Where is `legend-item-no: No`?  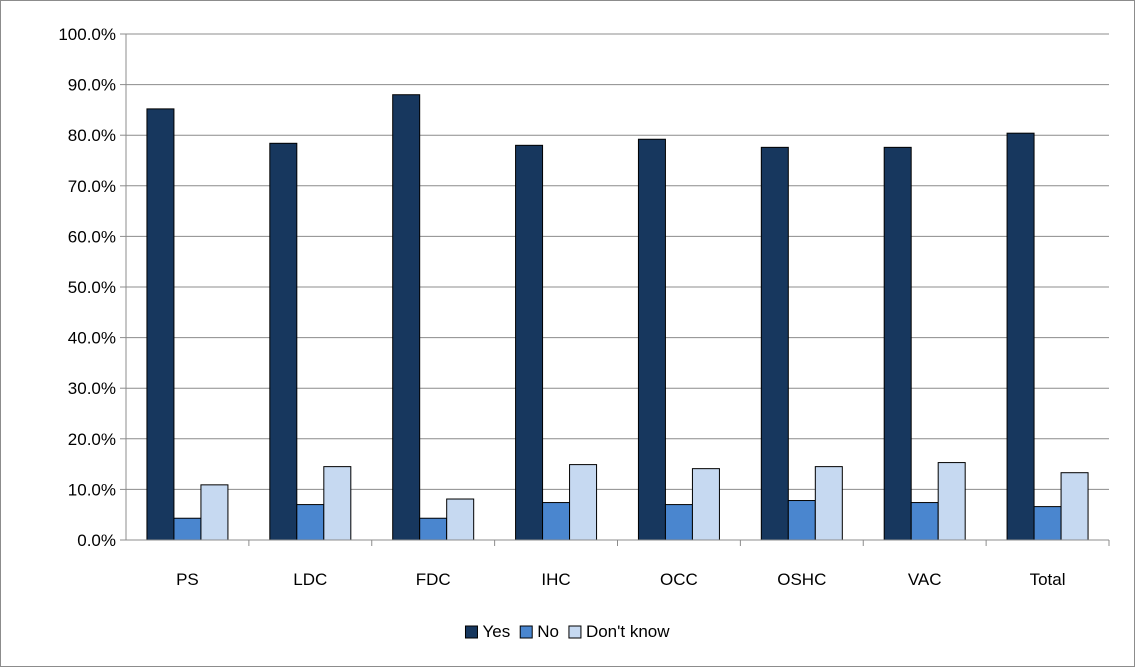 legend-item-no: No is located at coordinates (539, 631).